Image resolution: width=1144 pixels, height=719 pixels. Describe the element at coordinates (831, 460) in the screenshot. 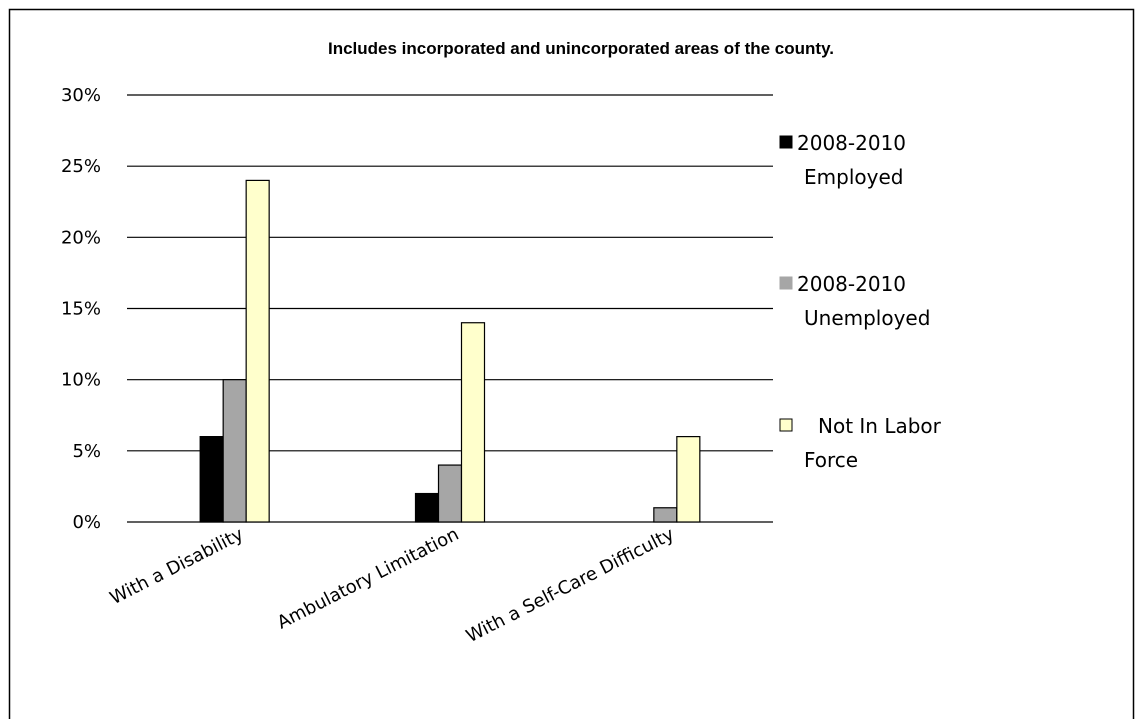

I see `legend-label-line: Force` at that location.